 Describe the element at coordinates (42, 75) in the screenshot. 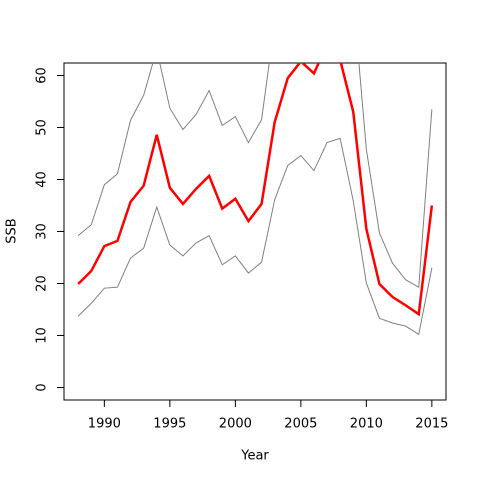

I see `y-tick-label: 60` at that location.